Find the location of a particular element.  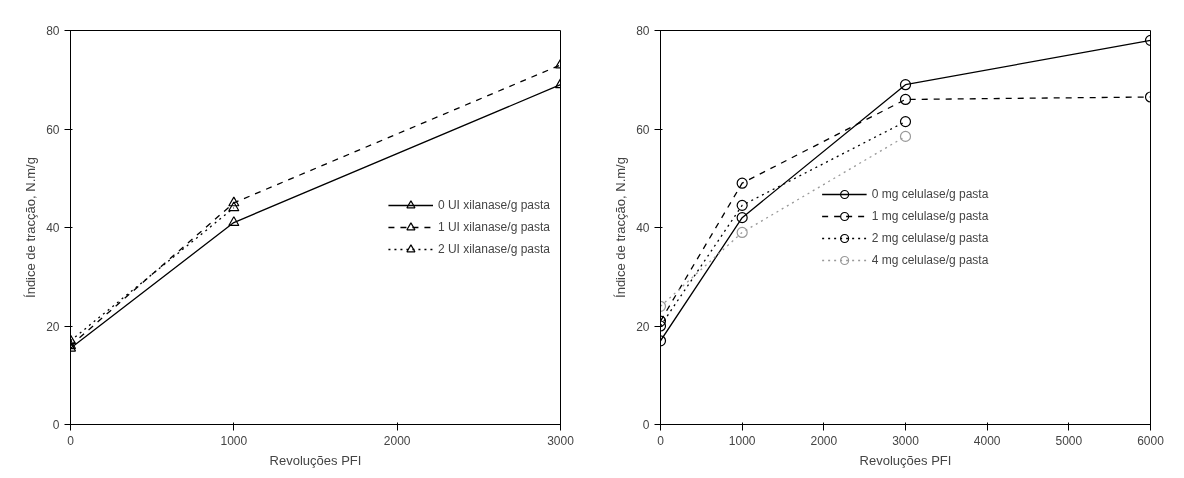

x-tick-label: 4000 is located at coordinates (987, 440).